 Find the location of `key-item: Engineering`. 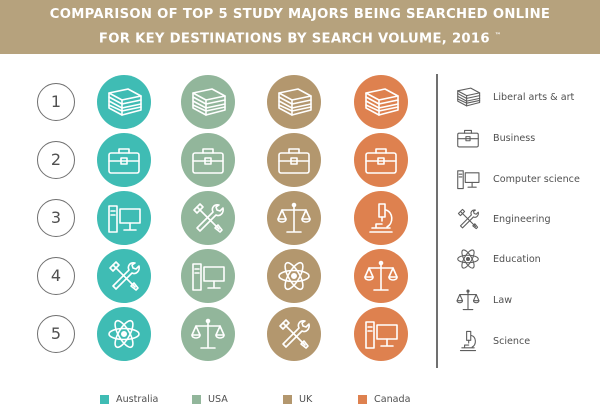

key-item: Engineering is located at coordinates (503, 219).